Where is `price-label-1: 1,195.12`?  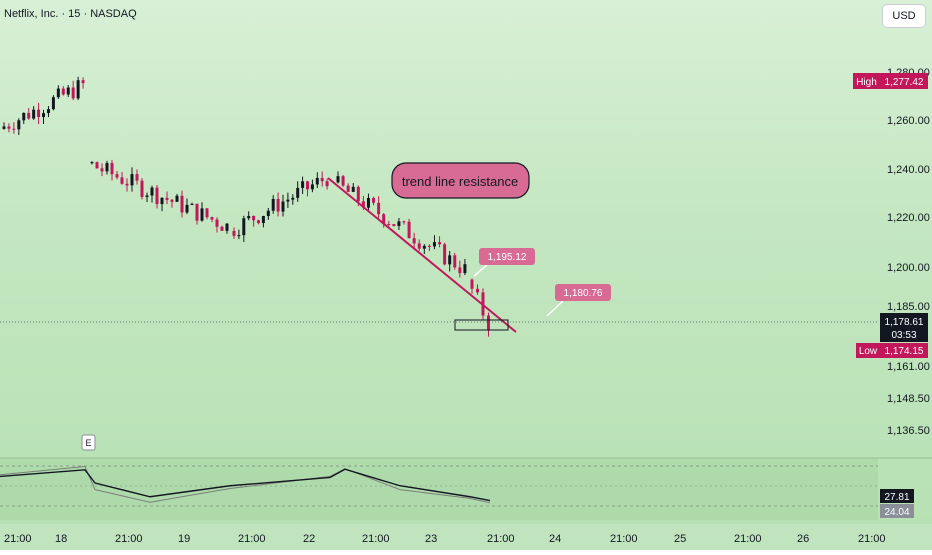 price-label-1: 1,195.12 is located at coordinates (504, 262).